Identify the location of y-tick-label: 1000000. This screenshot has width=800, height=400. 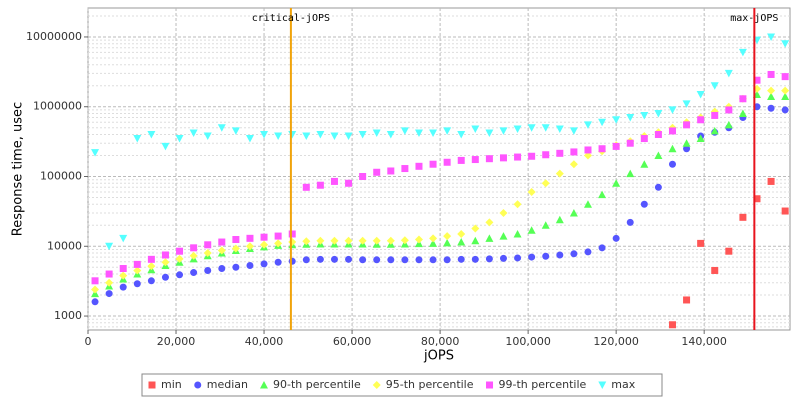
(57, 106).